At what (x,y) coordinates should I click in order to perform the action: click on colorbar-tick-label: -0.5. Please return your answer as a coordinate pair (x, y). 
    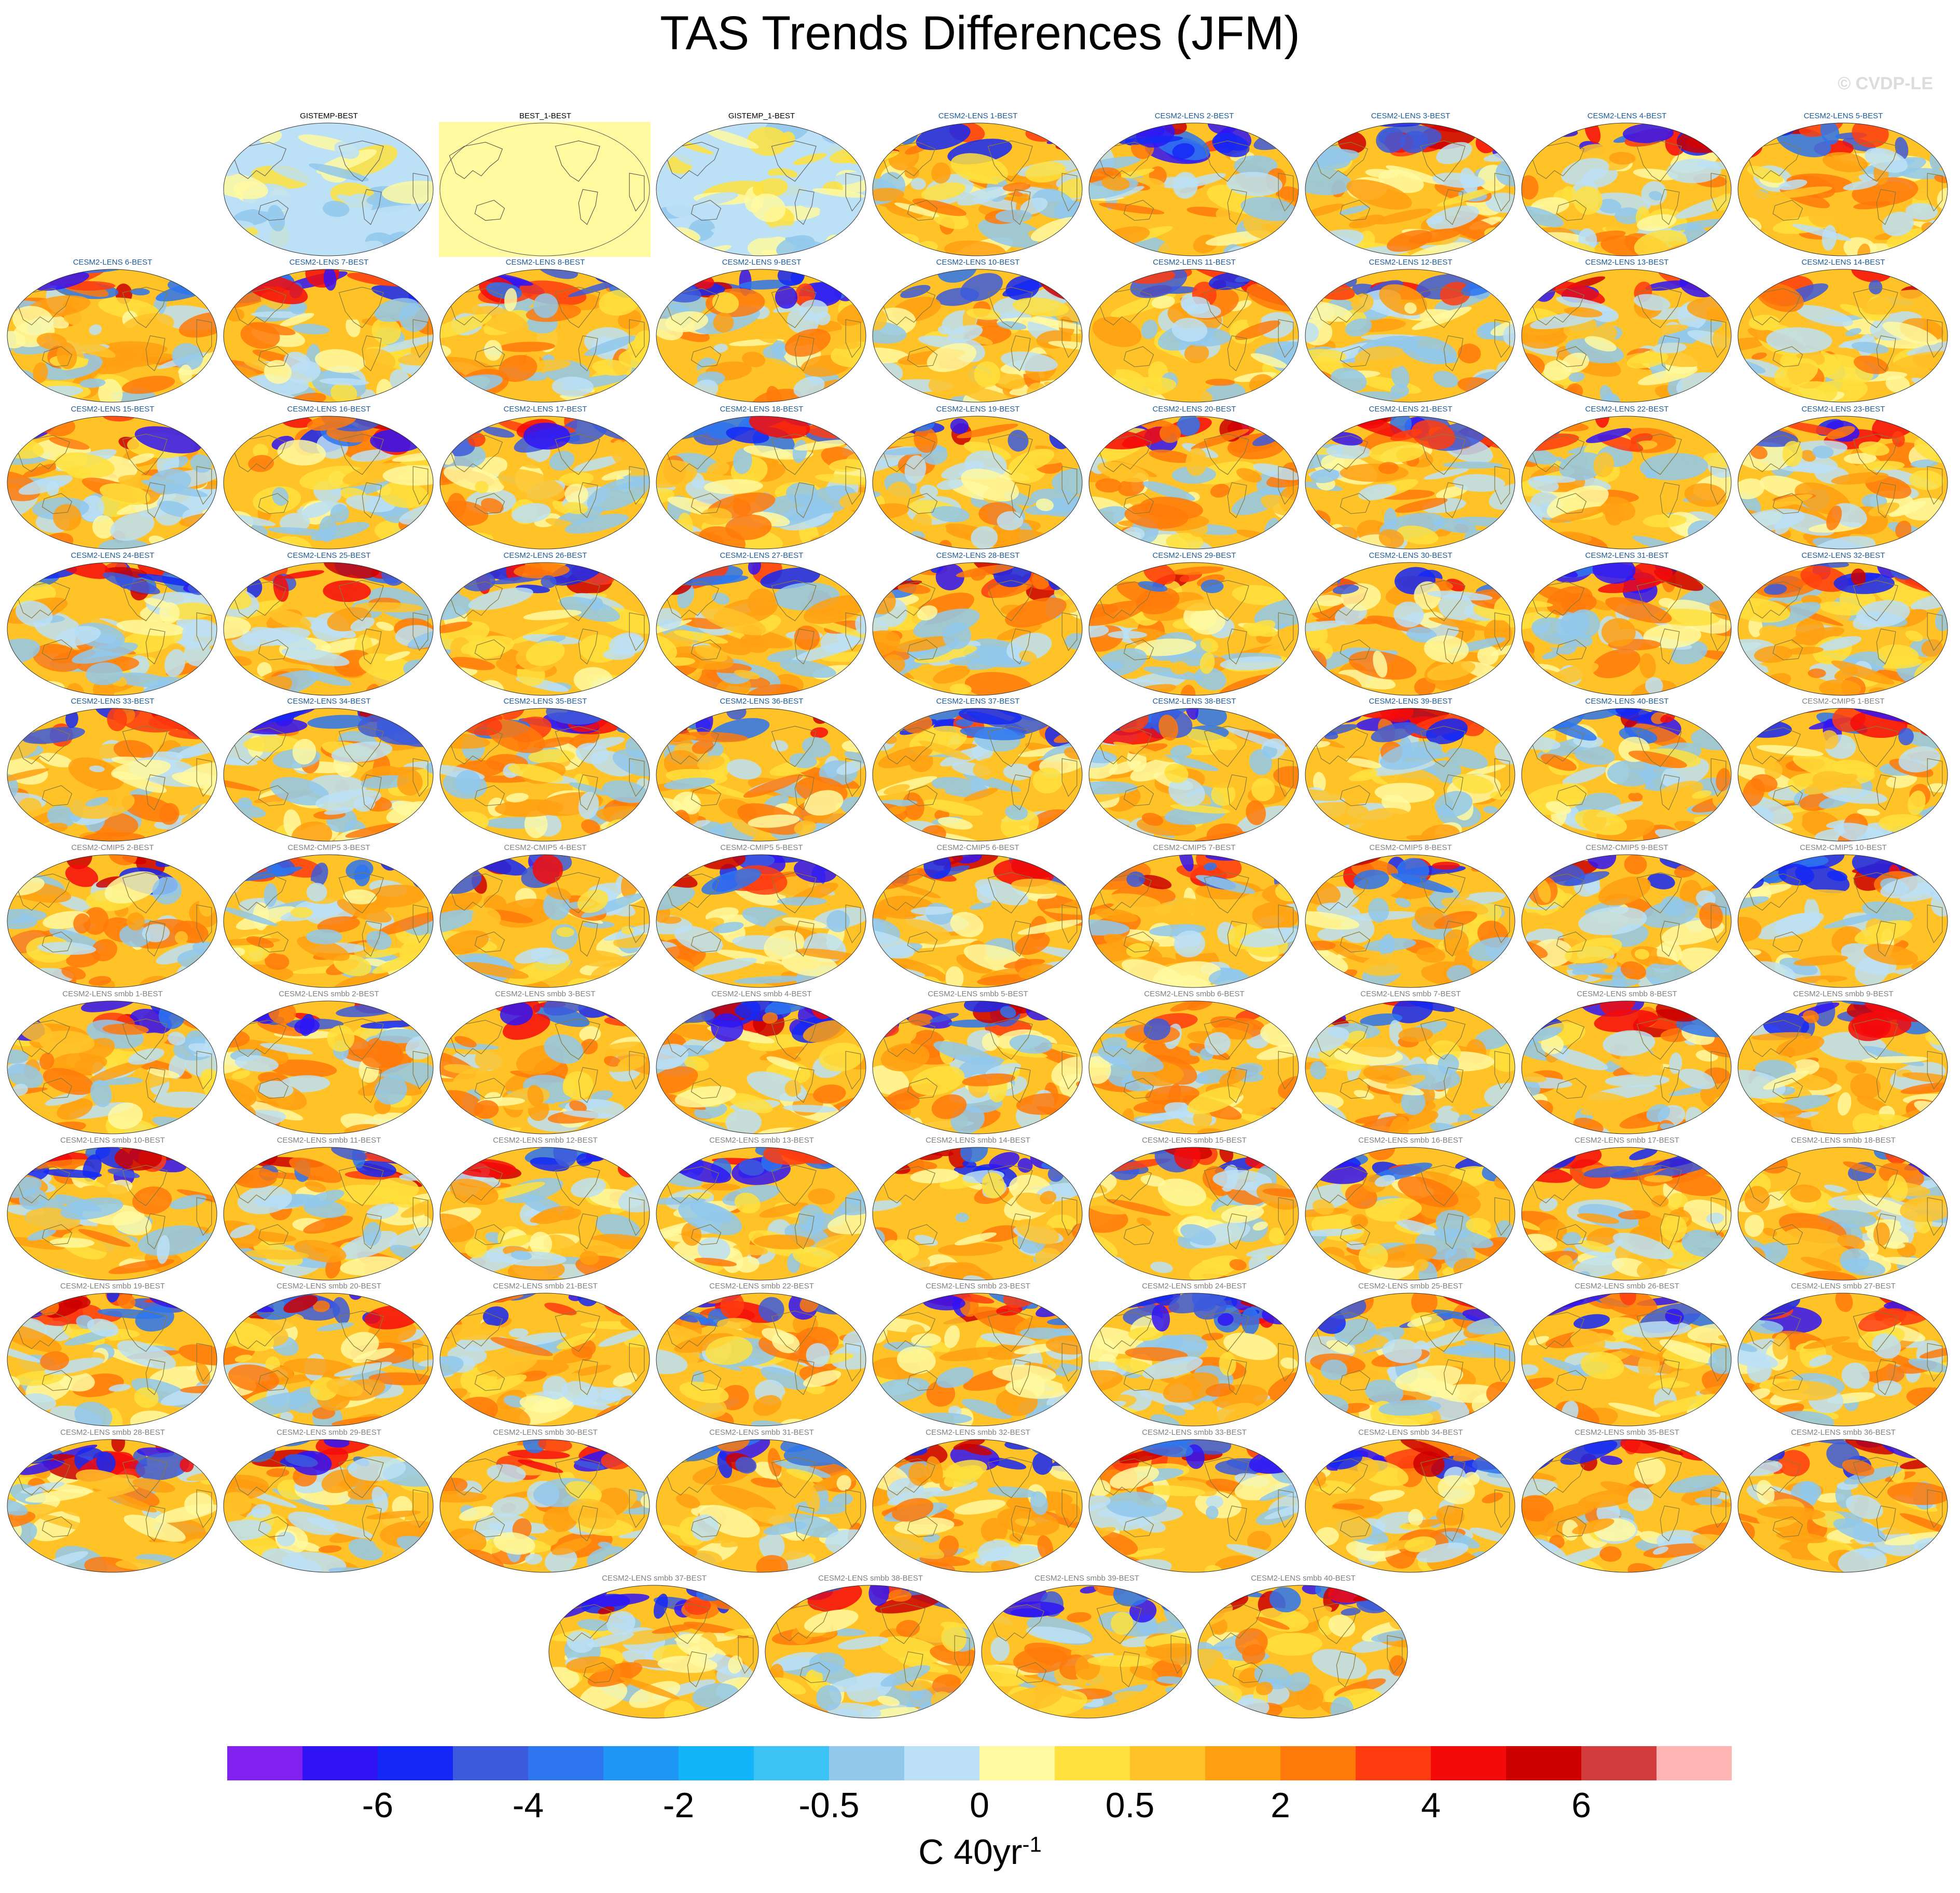
    Looking at the image, I should click on (829, 1805).